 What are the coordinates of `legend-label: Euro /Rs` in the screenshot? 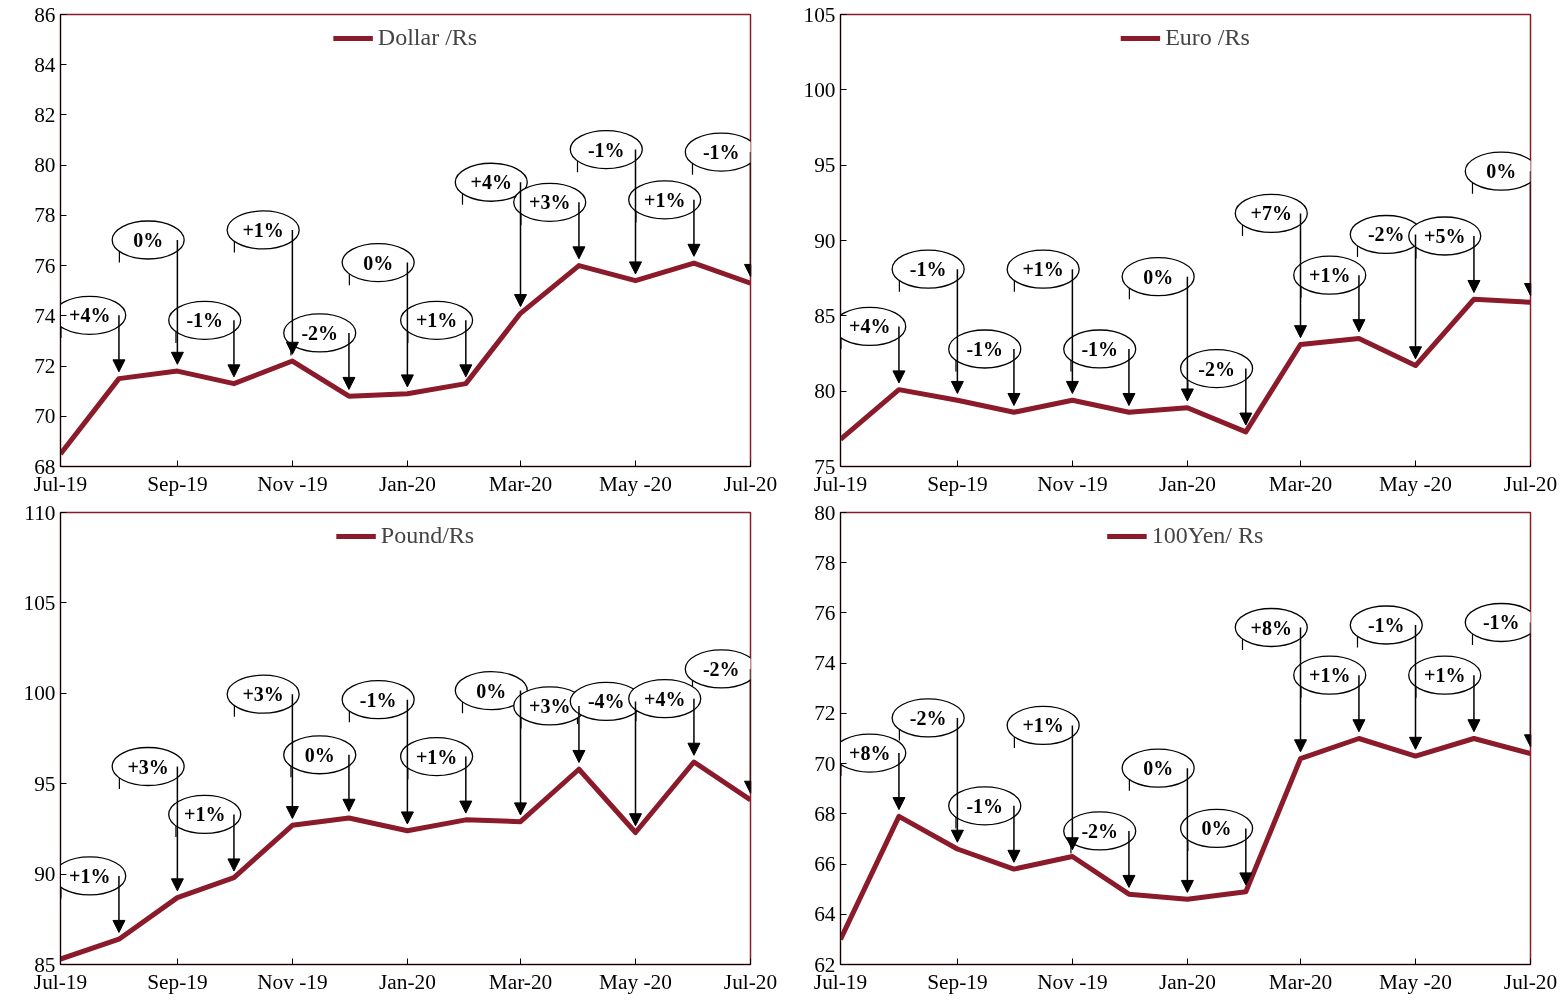 It's located at (1207, 37).